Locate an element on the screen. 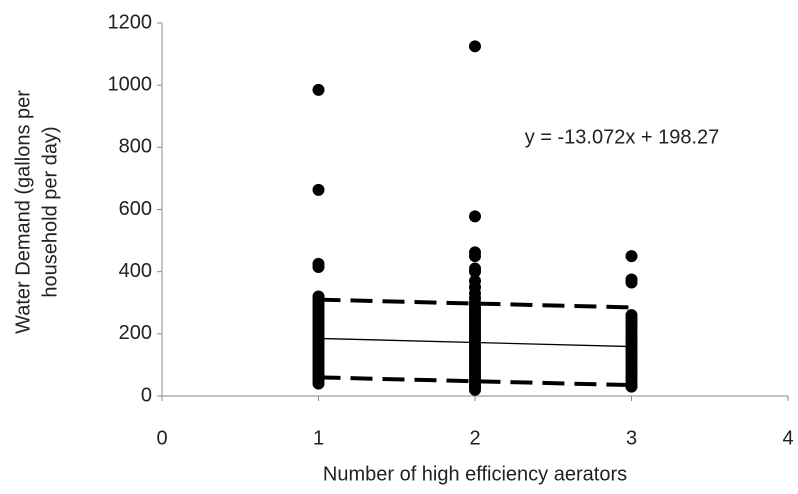 This screenshot has height=494, width=798. y-tick-label: 1200 is located at coordinates (130, 22).